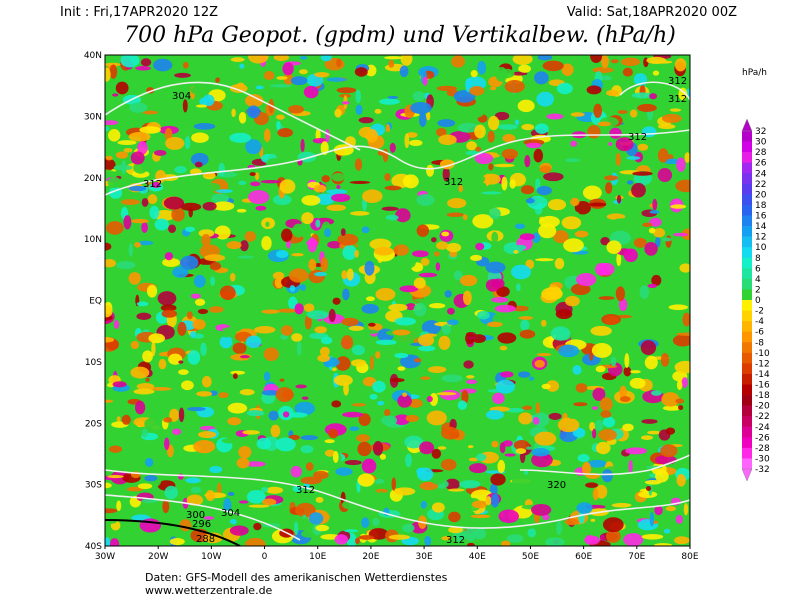  What do you see at coordinates (762, 428) in the screenshot?
I see `colorbar-label: -24` at bounding box center [762, 428].